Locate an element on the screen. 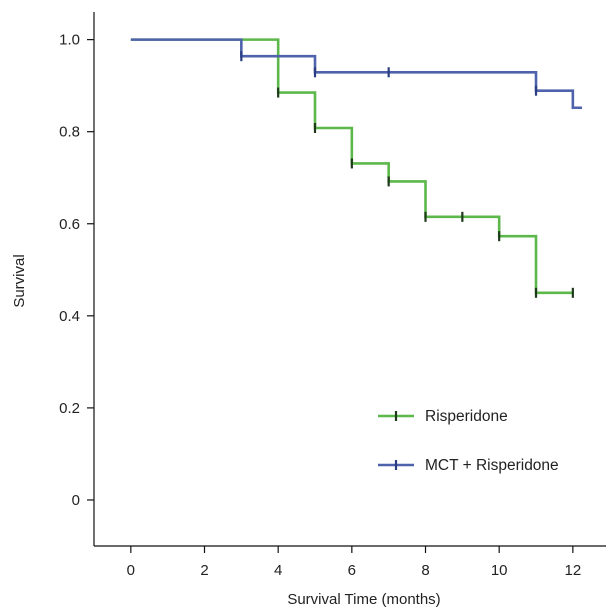 This screenshot has height=611, width=611. y-tick-label: 0.6 is located at coordinates (69, 224).